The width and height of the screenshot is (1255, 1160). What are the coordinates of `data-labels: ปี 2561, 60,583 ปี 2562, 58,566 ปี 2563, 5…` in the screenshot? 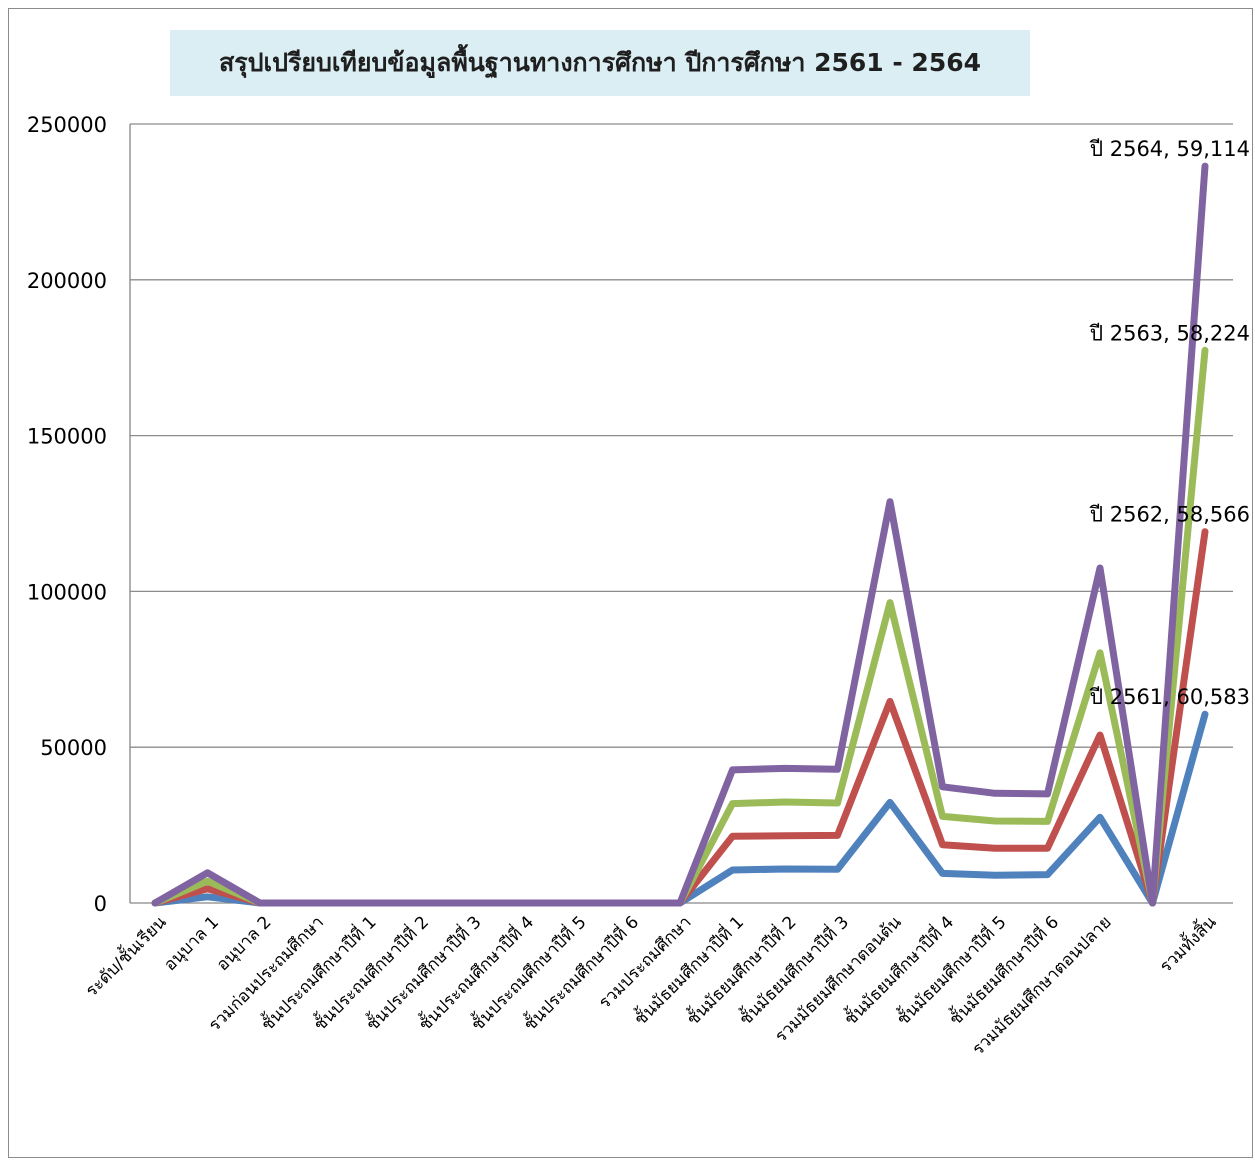 It's located at (1169, 423).